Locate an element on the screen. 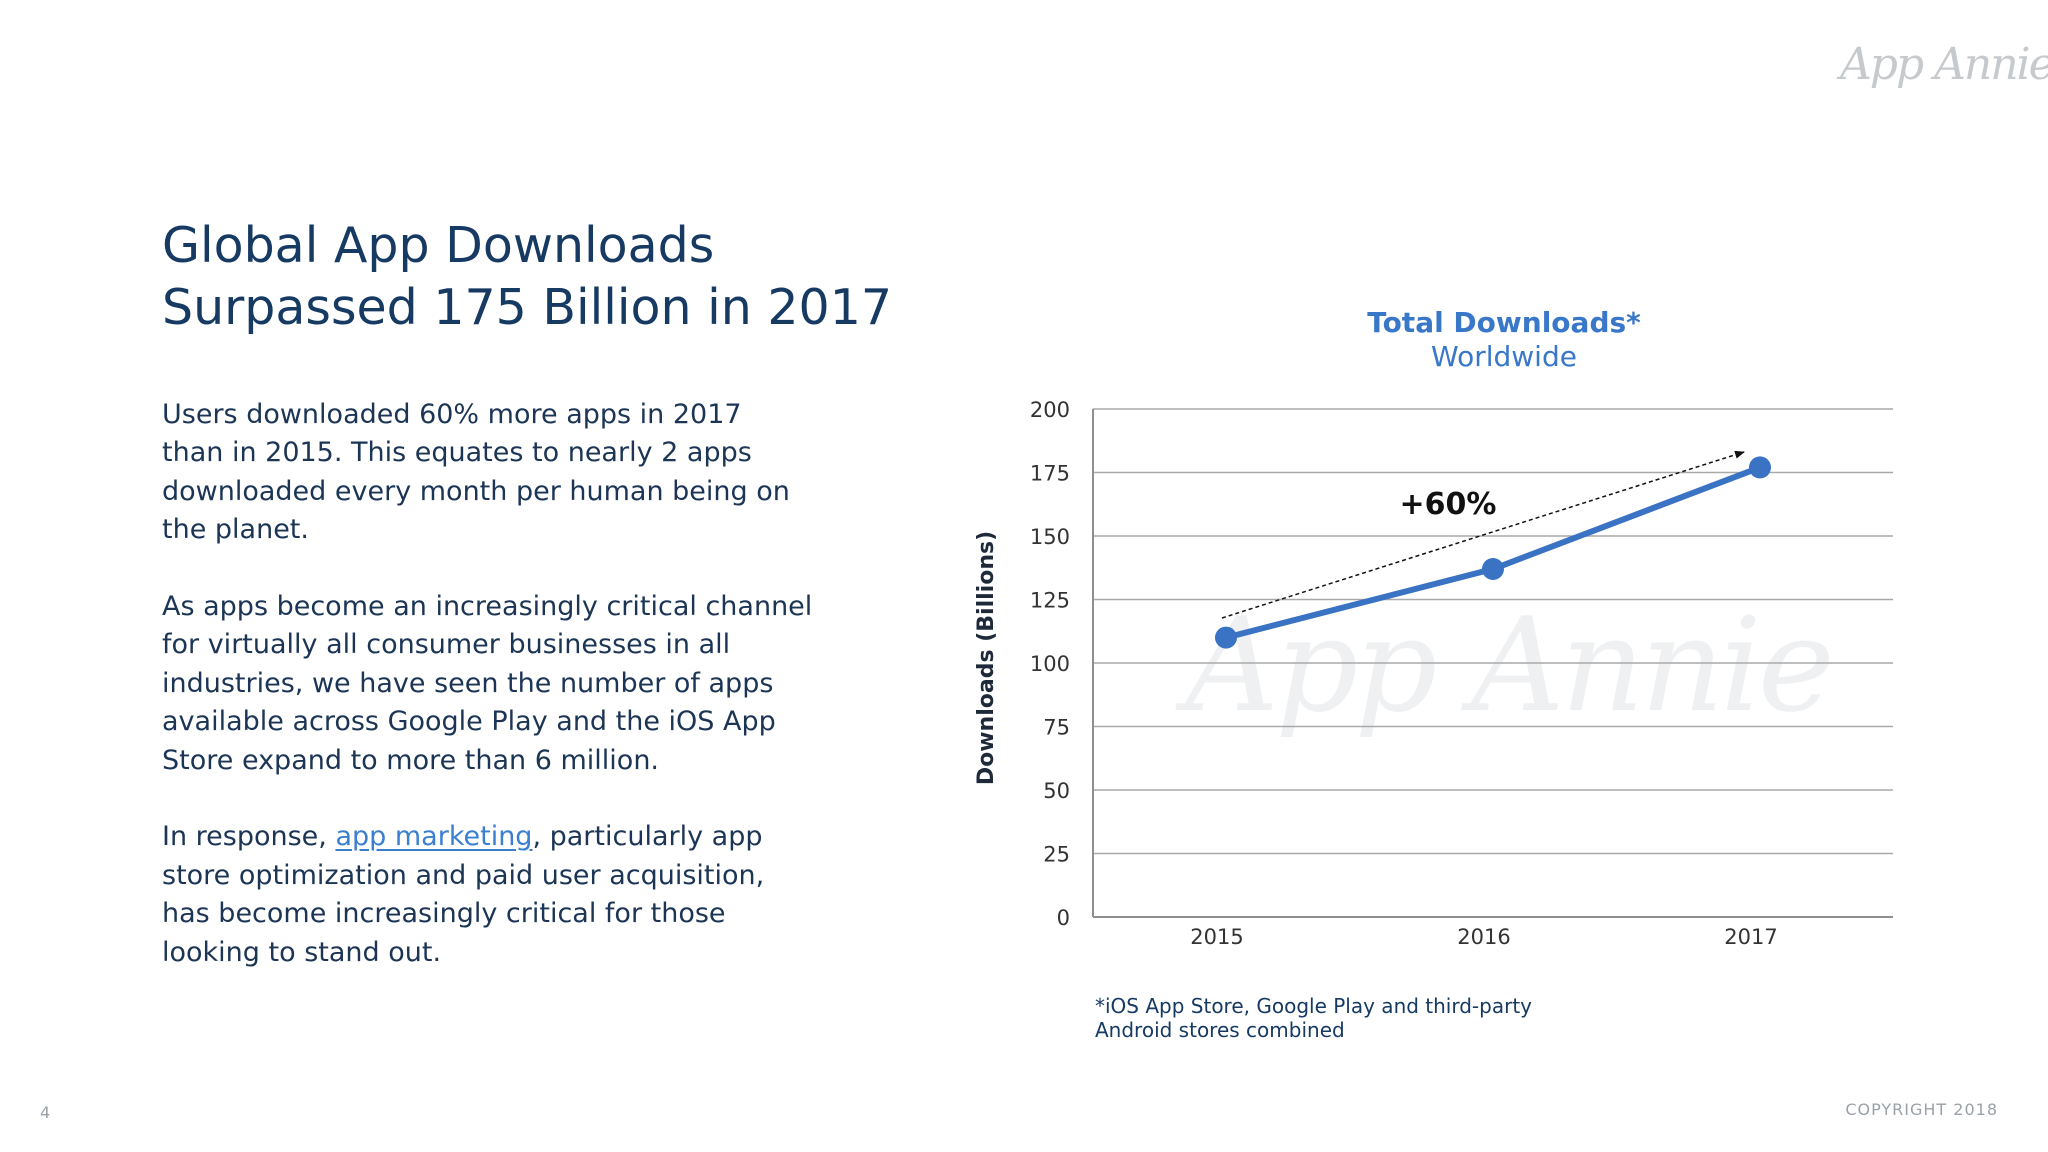 The width and height of the screenshot is (2048, 1152). text-fragment: In response, is located at coordinates (249, 837).